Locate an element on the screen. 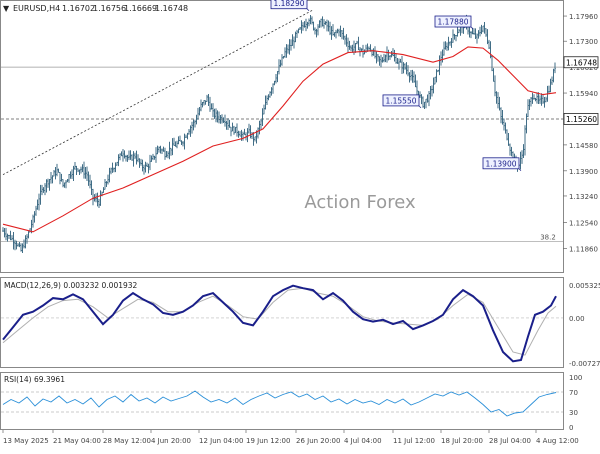  time-tick-label: 4 Jul 04:00 is located at coordinates (363, 441).